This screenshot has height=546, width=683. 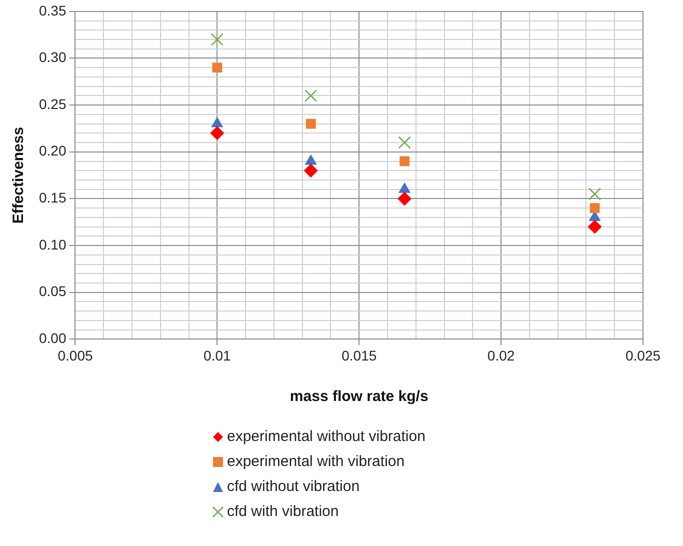 I want to click on y-tick-label: 0.30, so click(x=52, y=57).